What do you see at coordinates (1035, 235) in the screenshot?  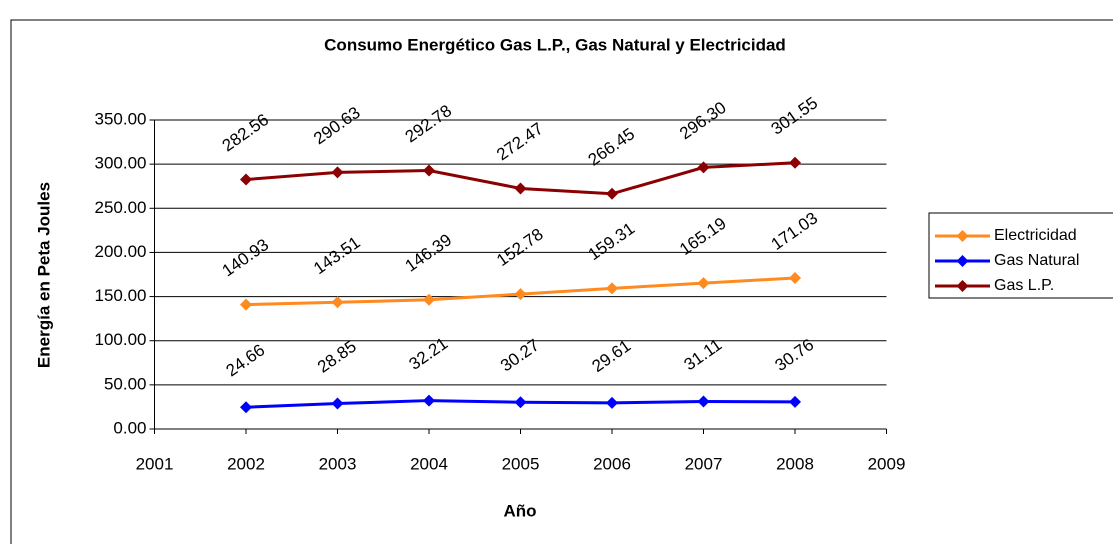 I see `legend-text: Electricidad` at bounding box center [1035, 235].